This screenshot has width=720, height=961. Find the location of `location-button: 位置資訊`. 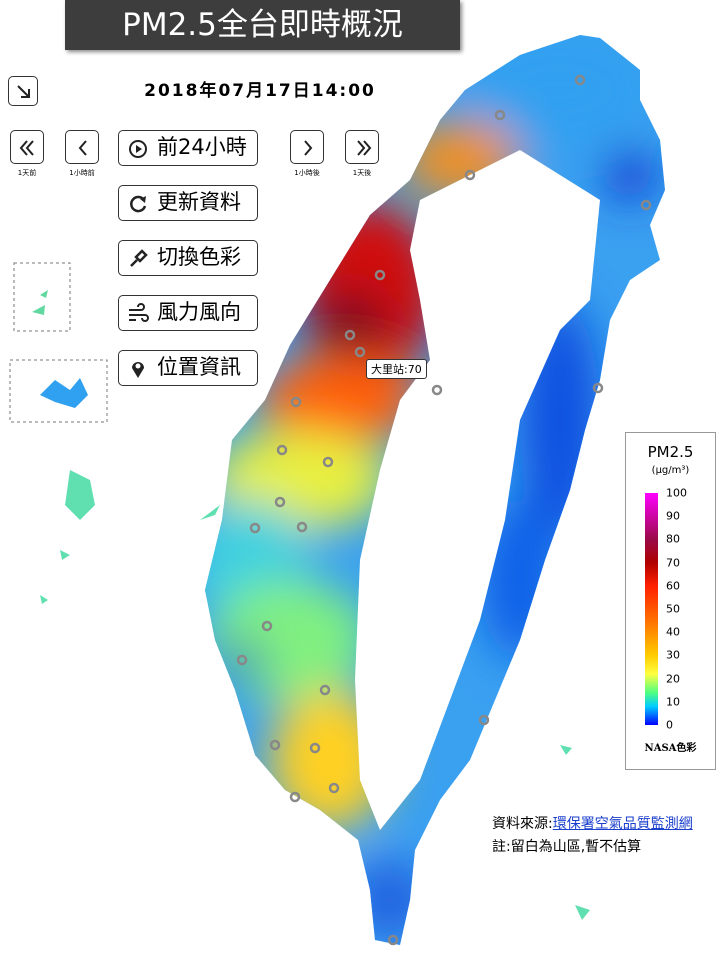

location-button: 位置資訊 is located at coordinates (188, 368).